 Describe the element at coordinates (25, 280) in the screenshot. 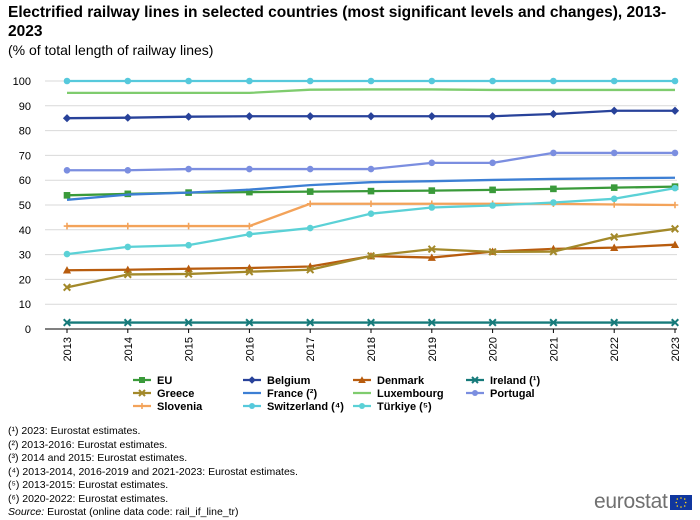

I see `y-tick-label: 20` at that location.